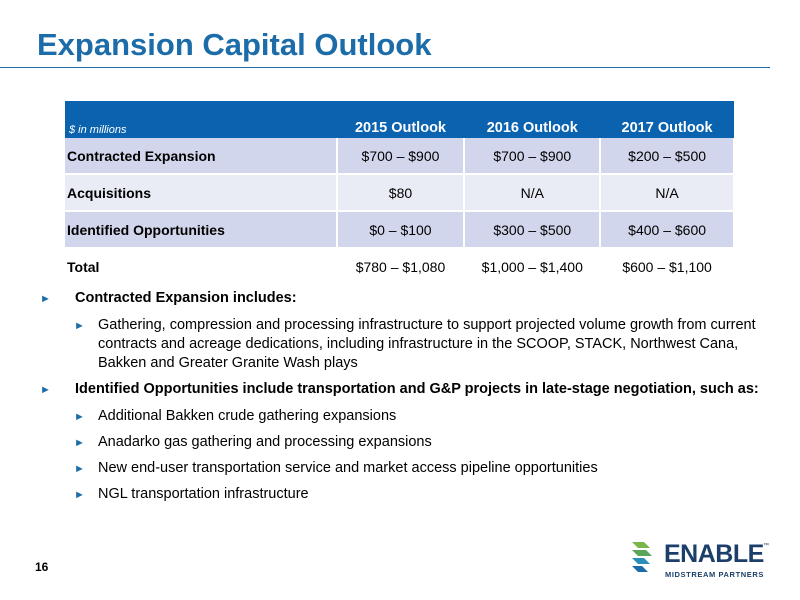 The height and width of the screenshot is (600, 800). What do you see at coordinates (642, 557) in the screenshot?
I see `logo-stripes-icon` at bounding box center [642, 557].